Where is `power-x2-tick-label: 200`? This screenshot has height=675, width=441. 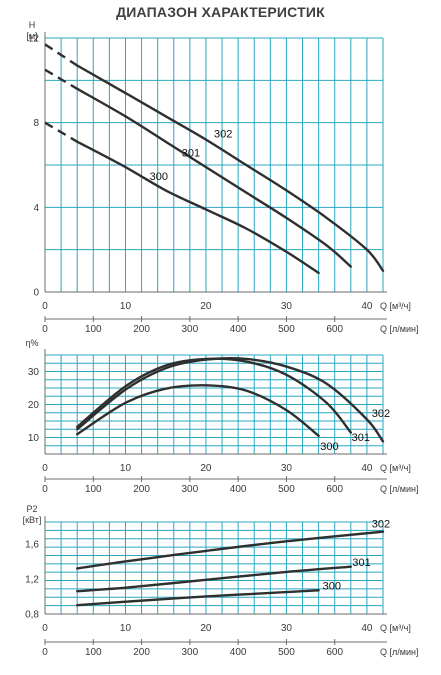 power-x2-tick-label: 200 is located at coordinates (141, 652).